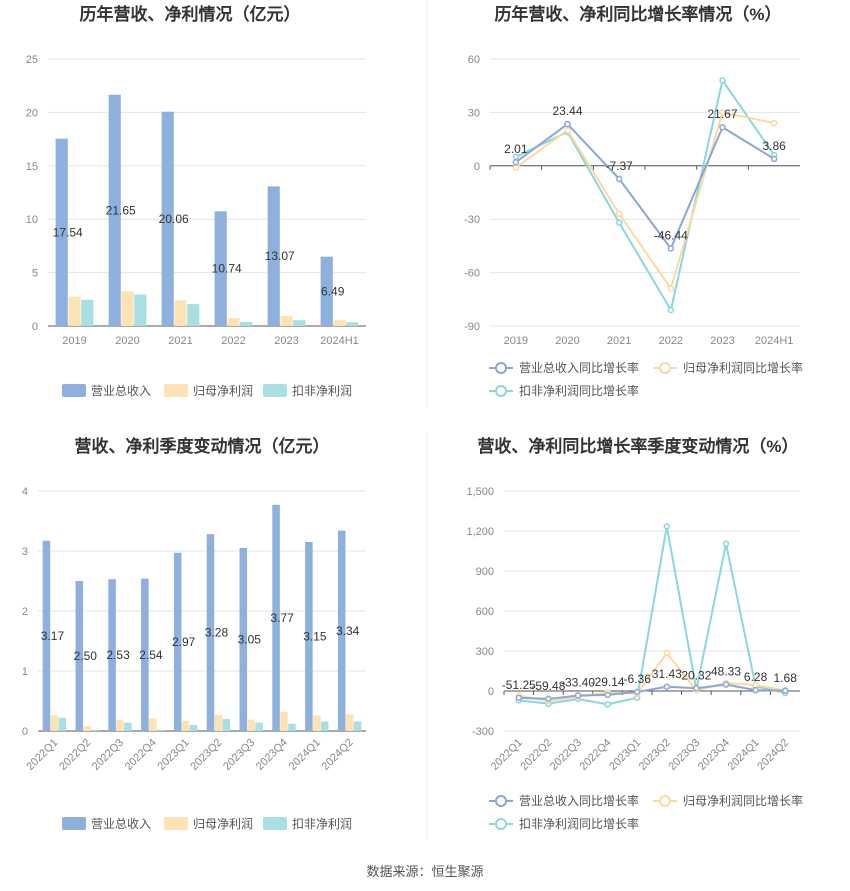  I want to click on bar-data-label: 3.05, so click(250, 640).